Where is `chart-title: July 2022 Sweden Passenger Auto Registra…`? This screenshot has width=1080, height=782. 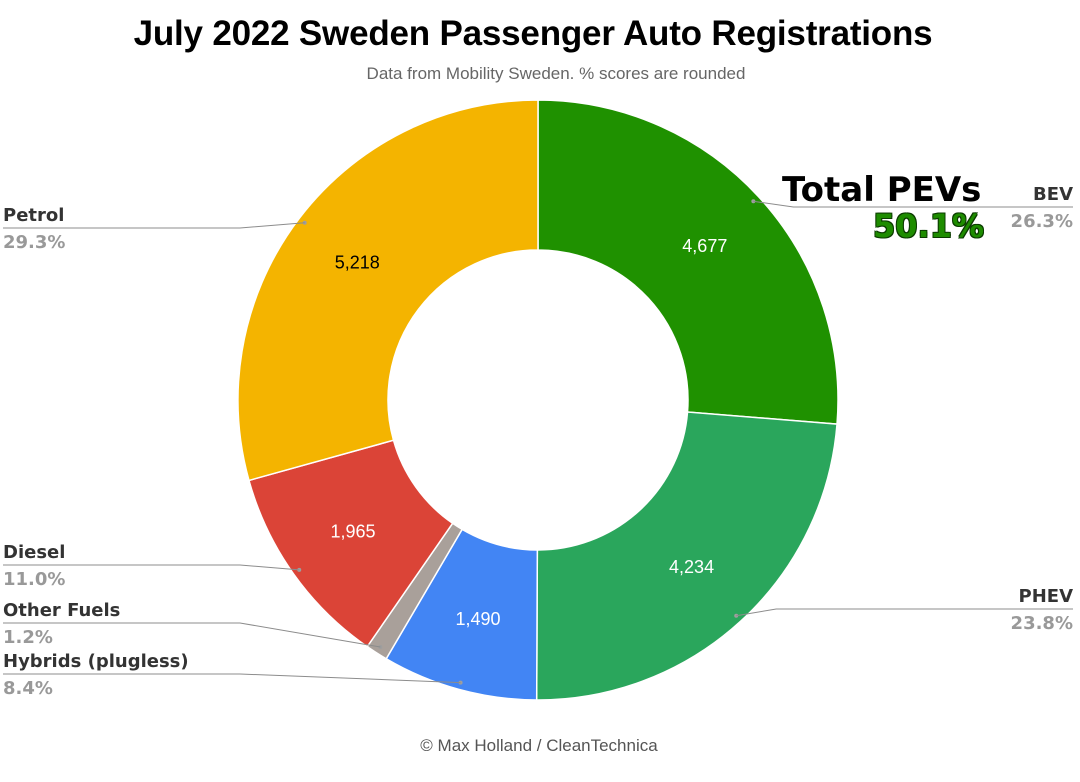
chart-title: July 2022 Sweden Passenger Auto Registra… is located at coordinates (533, 33).